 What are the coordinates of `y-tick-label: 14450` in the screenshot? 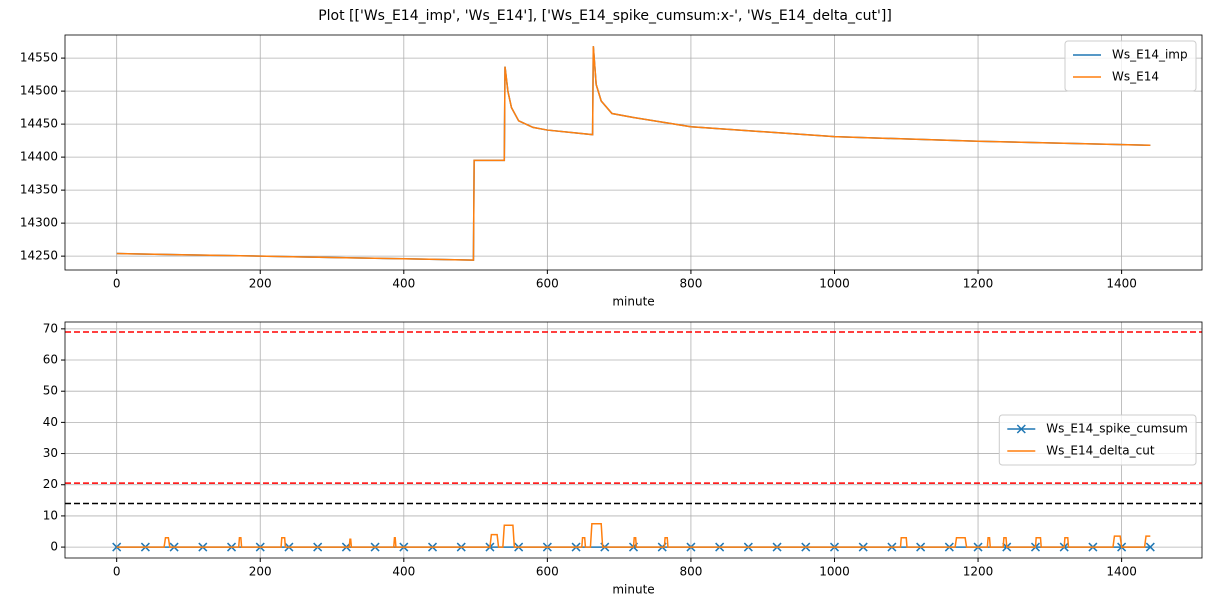 It's located at (39, 124).